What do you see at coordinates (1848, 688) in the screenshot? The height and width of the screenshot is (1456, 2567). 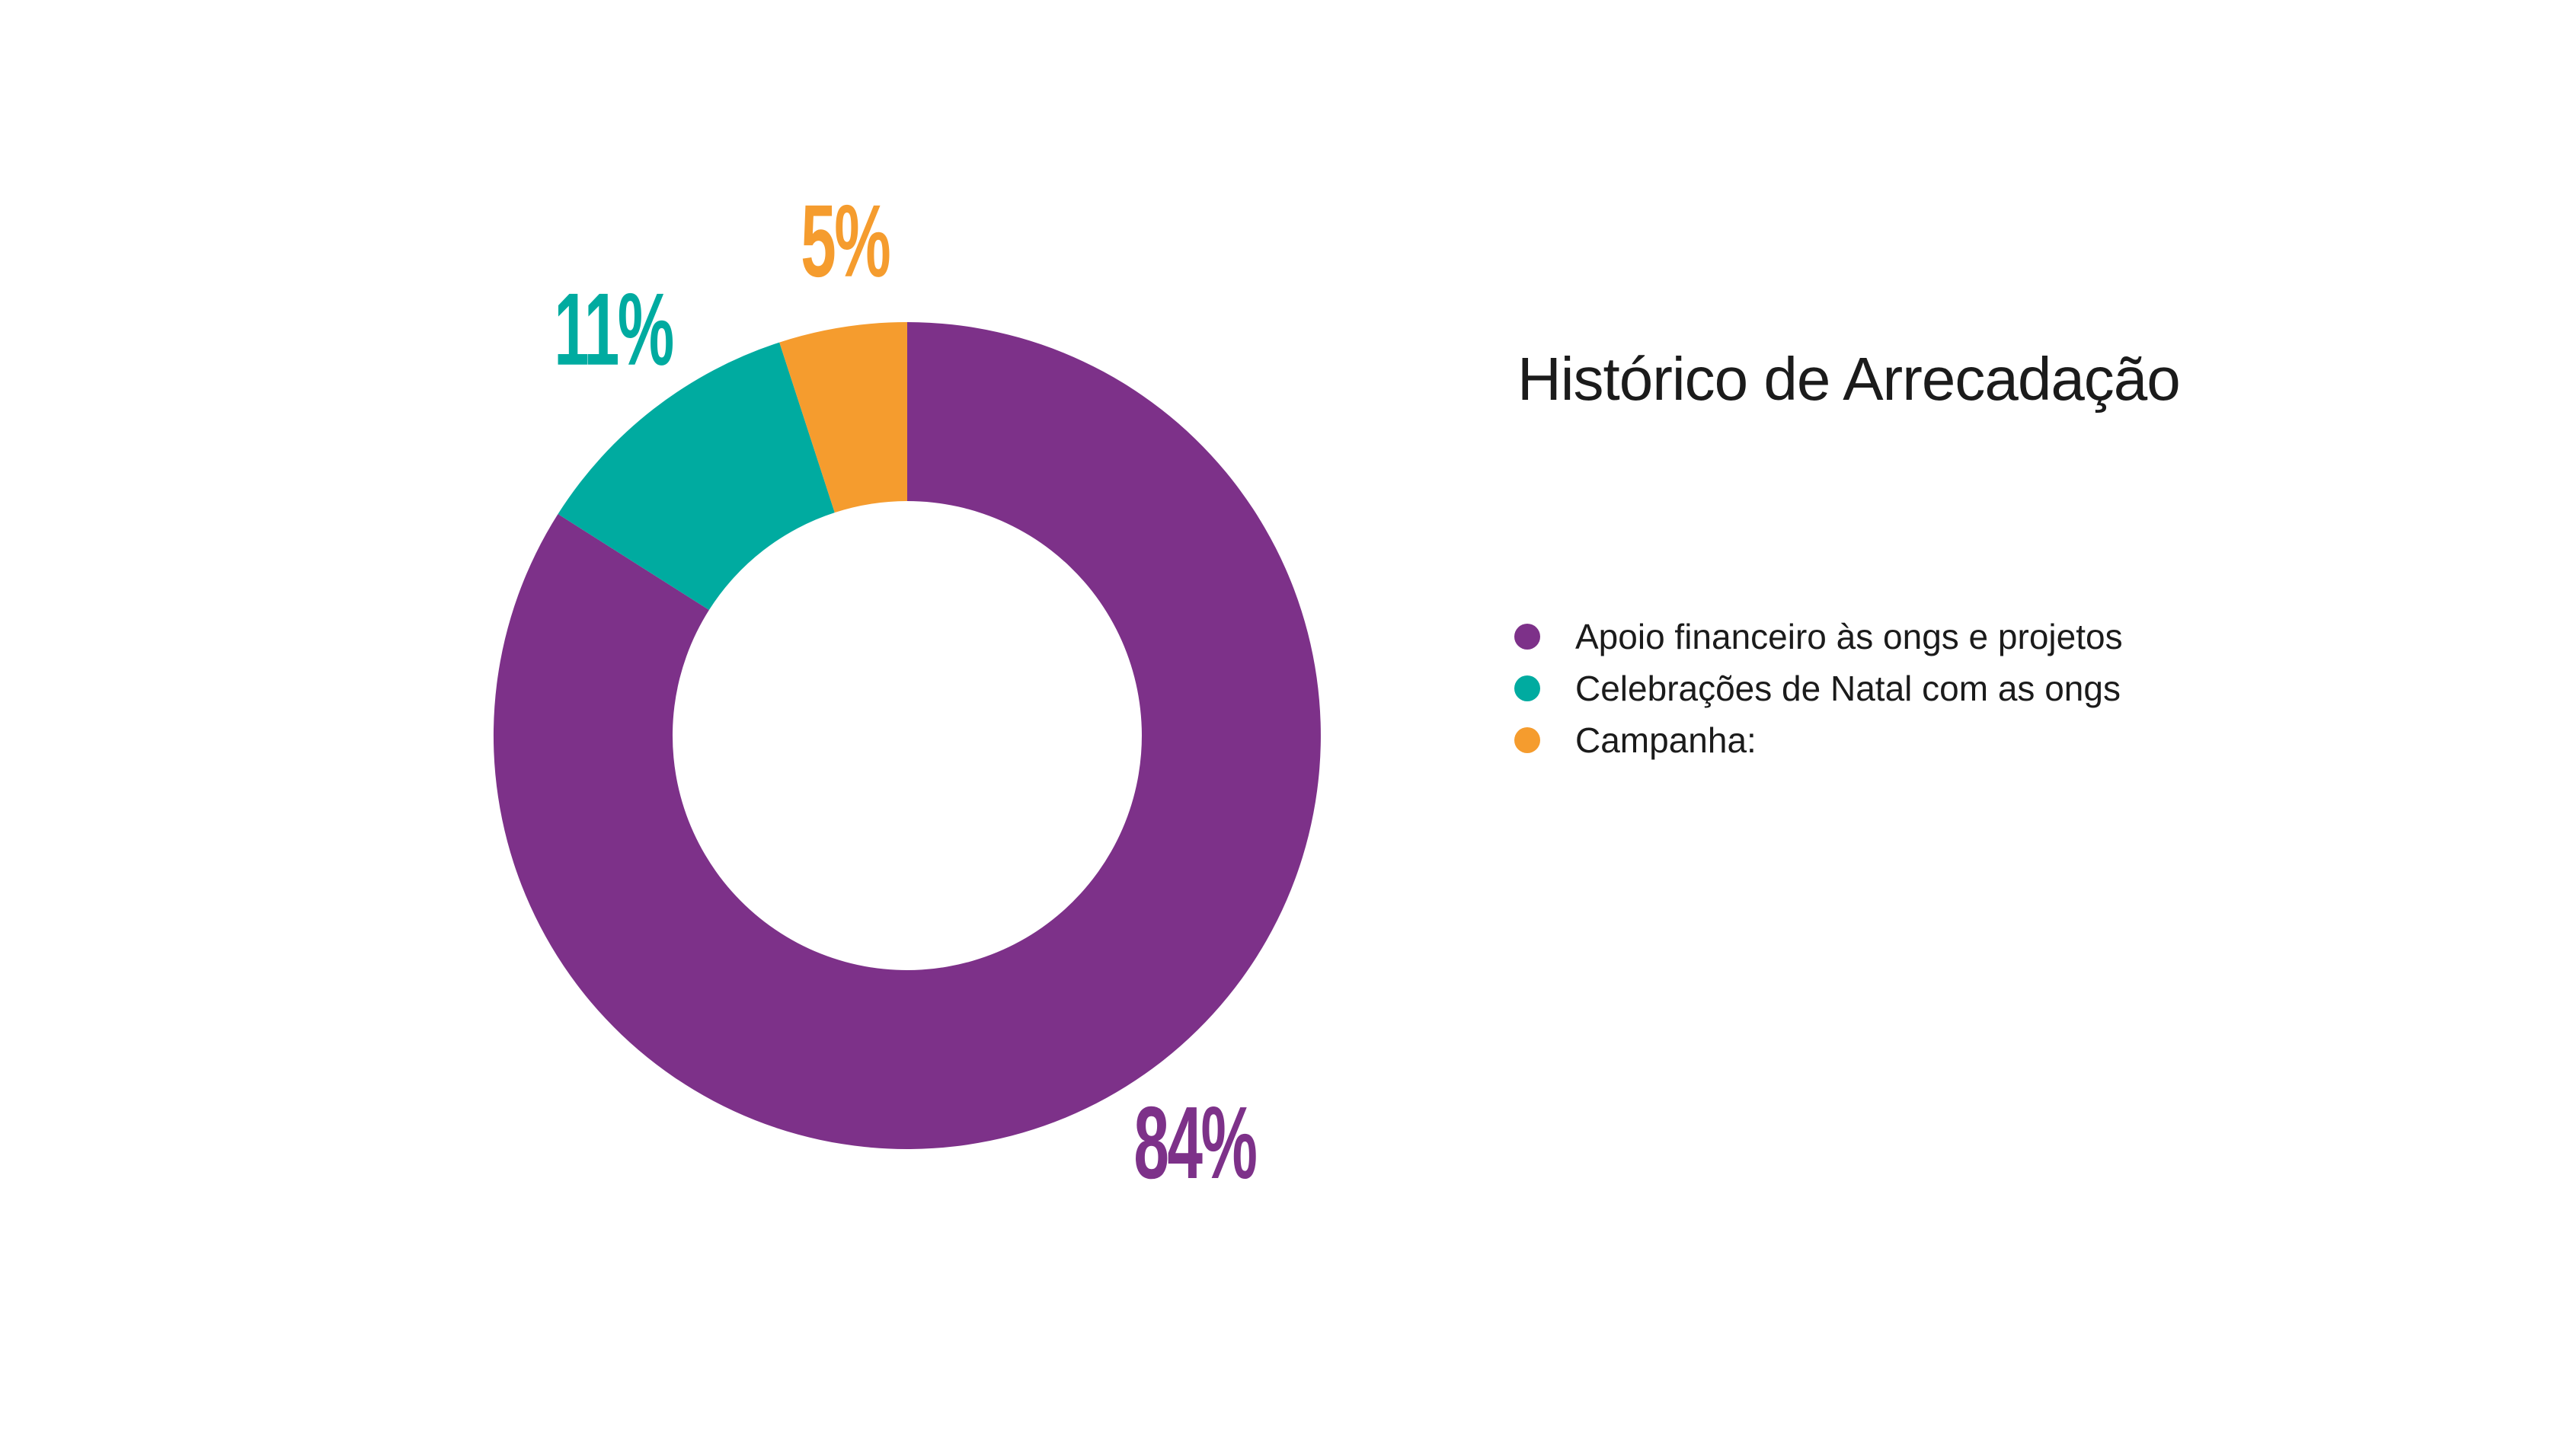 I see `legend-label: Celebrações de Natal com as ongs` at bounding box center [1848, 688].